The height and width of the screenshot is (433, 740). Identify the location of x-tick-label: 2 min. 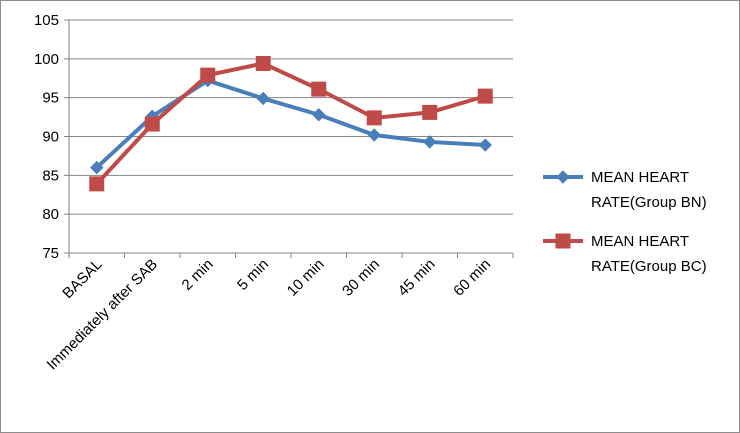
(198, 275).